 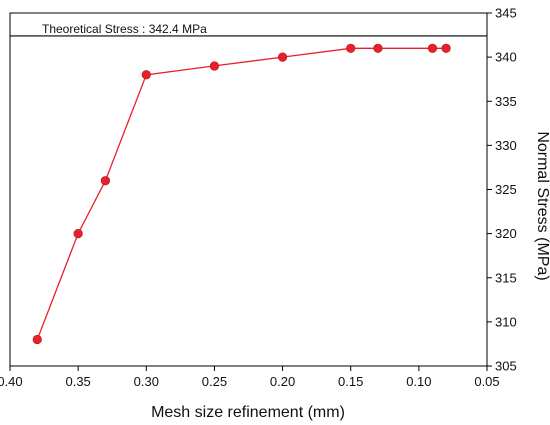 What do you see at coordinates (214, 381) in the screenshot?
I see `x-tick-label: 0.25` at bounding box center [214, 381].